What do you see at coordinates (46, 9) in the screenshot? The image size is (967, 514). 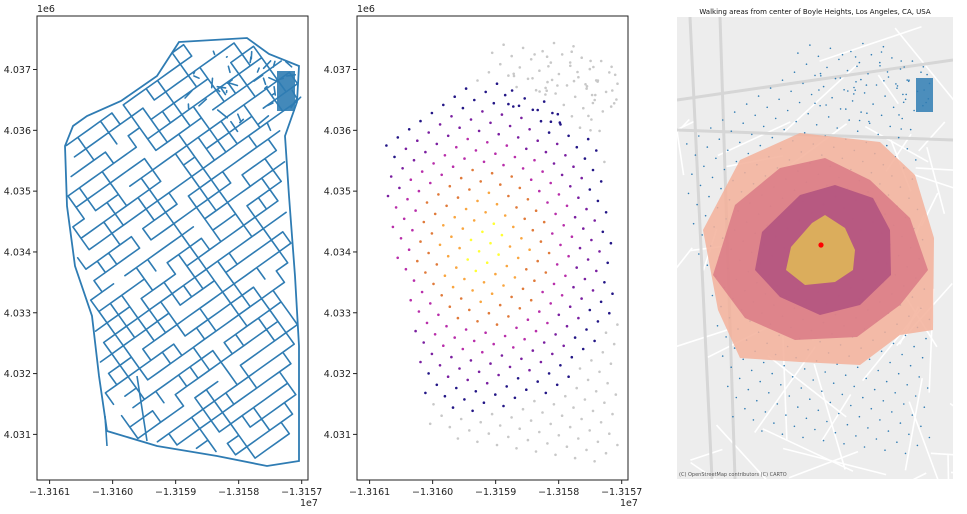 I see `y-offset-label: 1e6` at bounding box center [46, 9].